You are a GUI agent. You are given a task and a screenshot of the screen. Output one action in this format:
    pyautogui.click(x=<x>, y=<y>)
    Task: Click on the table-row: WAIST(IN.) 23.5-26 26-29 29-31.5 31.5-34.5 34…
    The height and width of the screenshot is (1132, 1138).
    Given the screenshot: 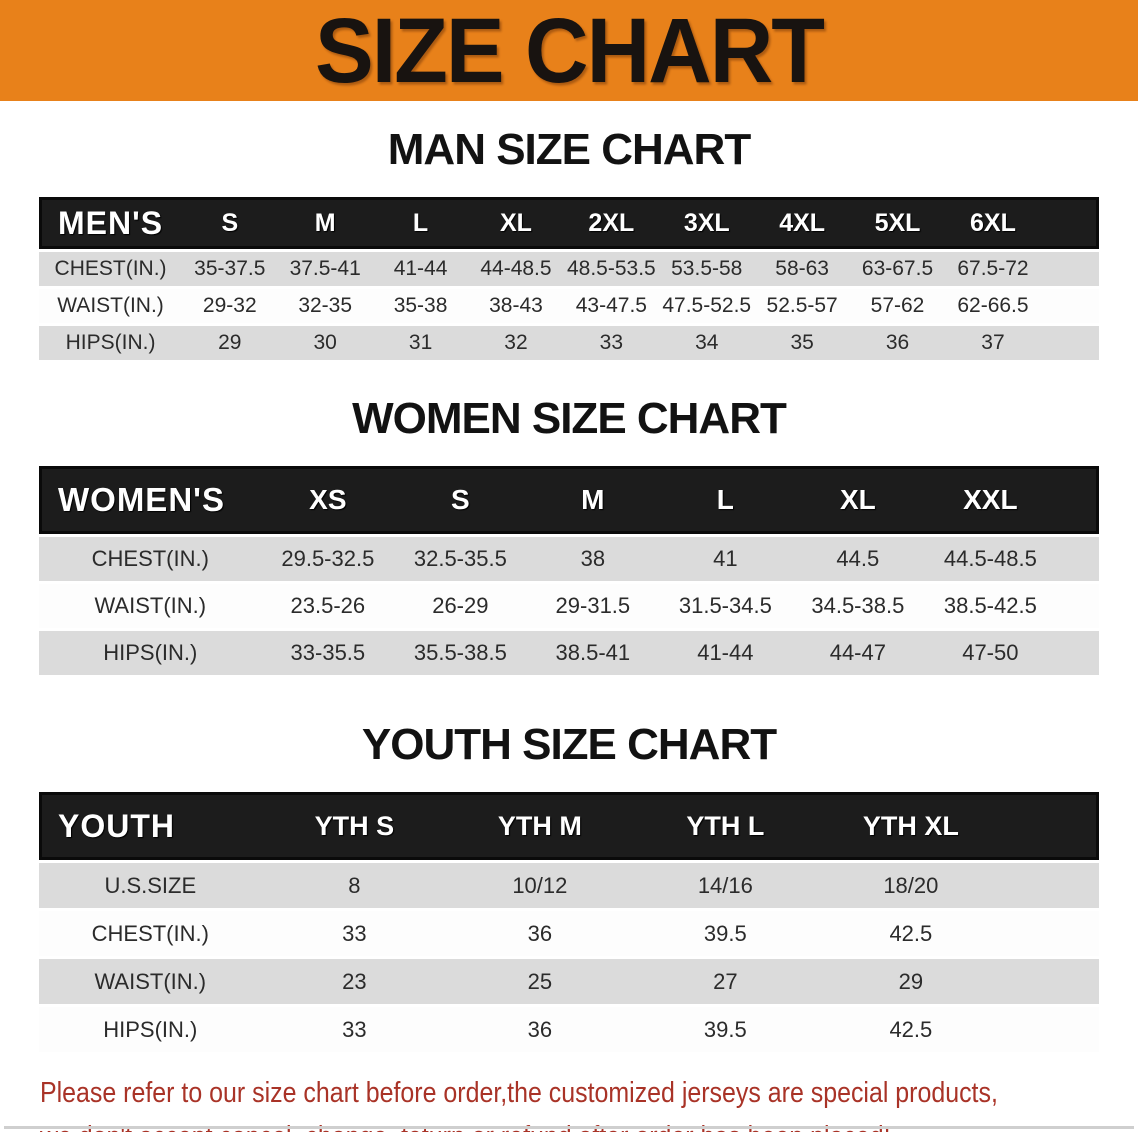 What is the action you would take?
    pyautogui.click(x=569, y=606)
    